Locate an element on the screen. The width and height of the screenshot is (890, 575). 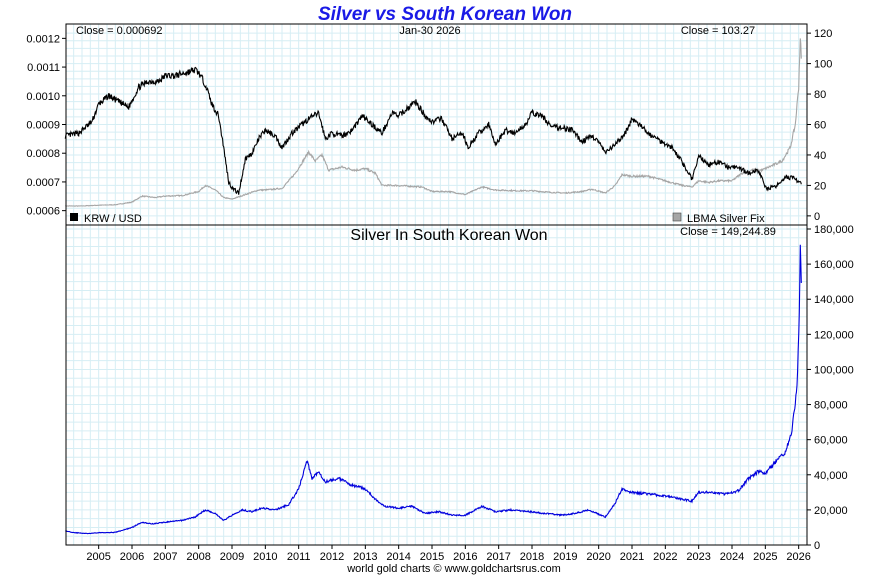
x-axis-tick-label: 2017 is located at coordinates (498, 557).